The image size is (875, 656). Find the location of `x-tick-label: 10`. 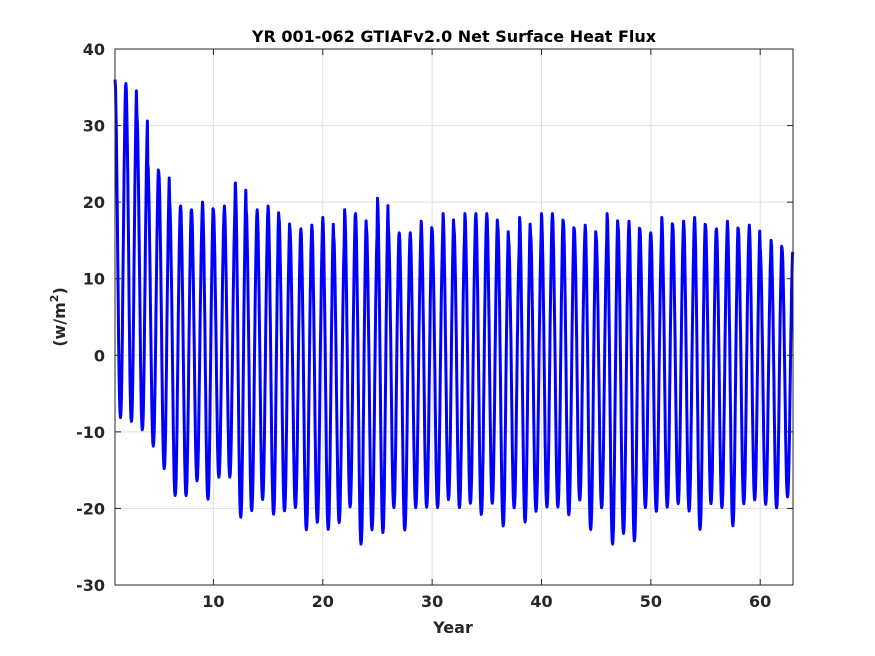

x-tick-label: 10 is located at coordinates (213, 601).